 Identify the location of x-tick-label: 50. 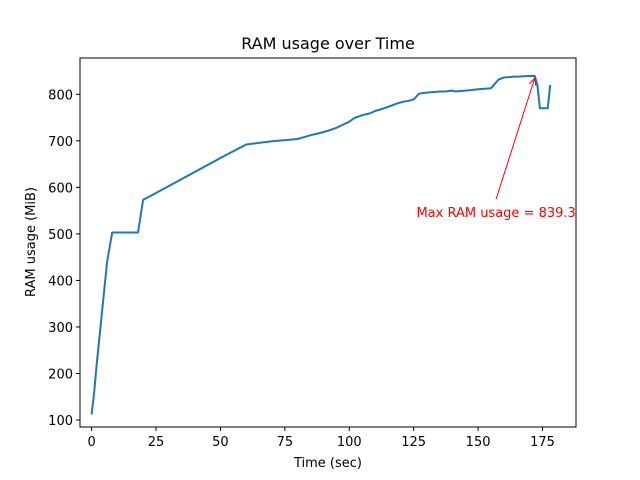
(220, 442).